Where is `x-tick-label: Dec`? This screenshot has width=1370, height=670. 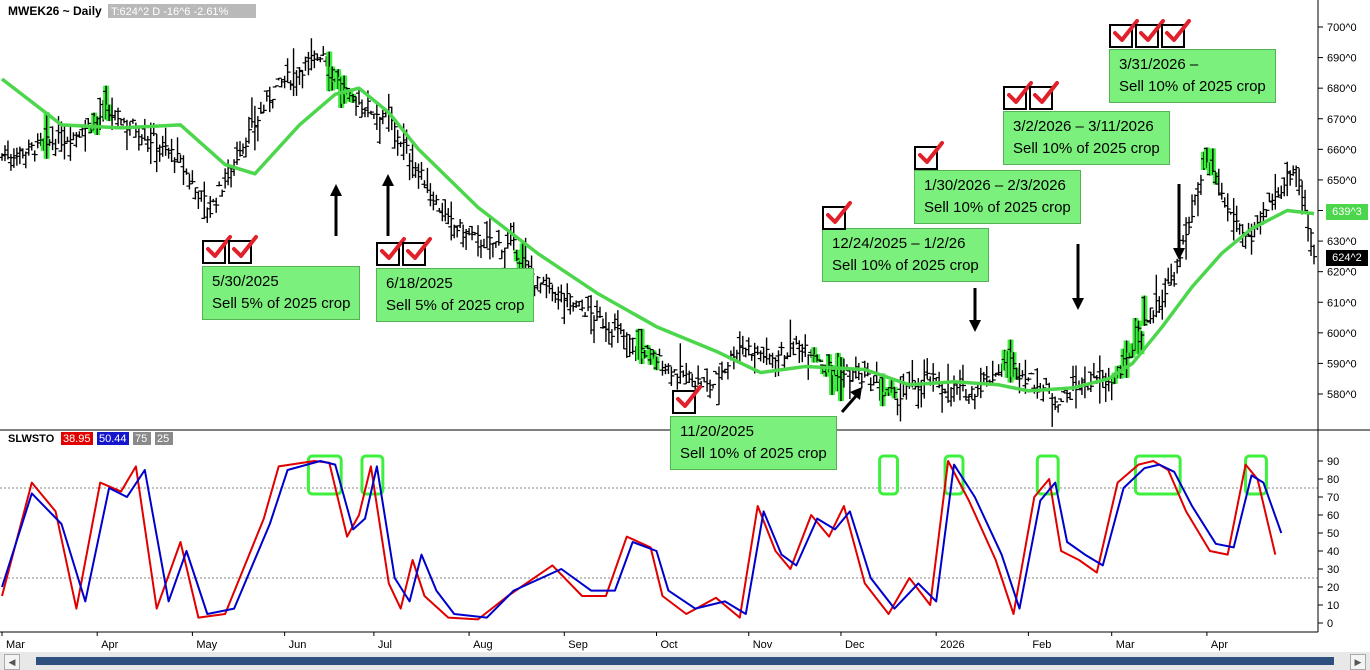 x-tick-label: Dec is located at coordinates (855, 645).